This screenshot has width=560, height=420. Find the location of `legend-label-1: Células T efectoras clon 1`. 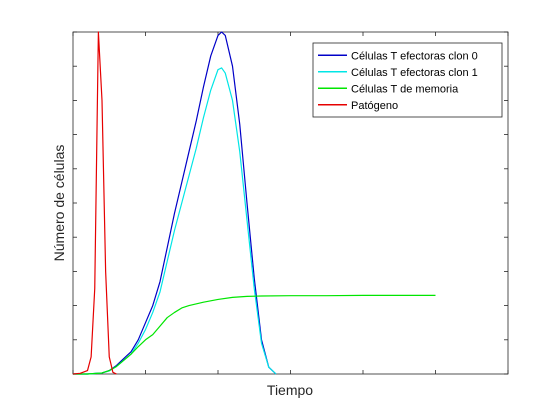

legend-label-1: Células T efectoras clon 1 is located at coordinates (414, 73).